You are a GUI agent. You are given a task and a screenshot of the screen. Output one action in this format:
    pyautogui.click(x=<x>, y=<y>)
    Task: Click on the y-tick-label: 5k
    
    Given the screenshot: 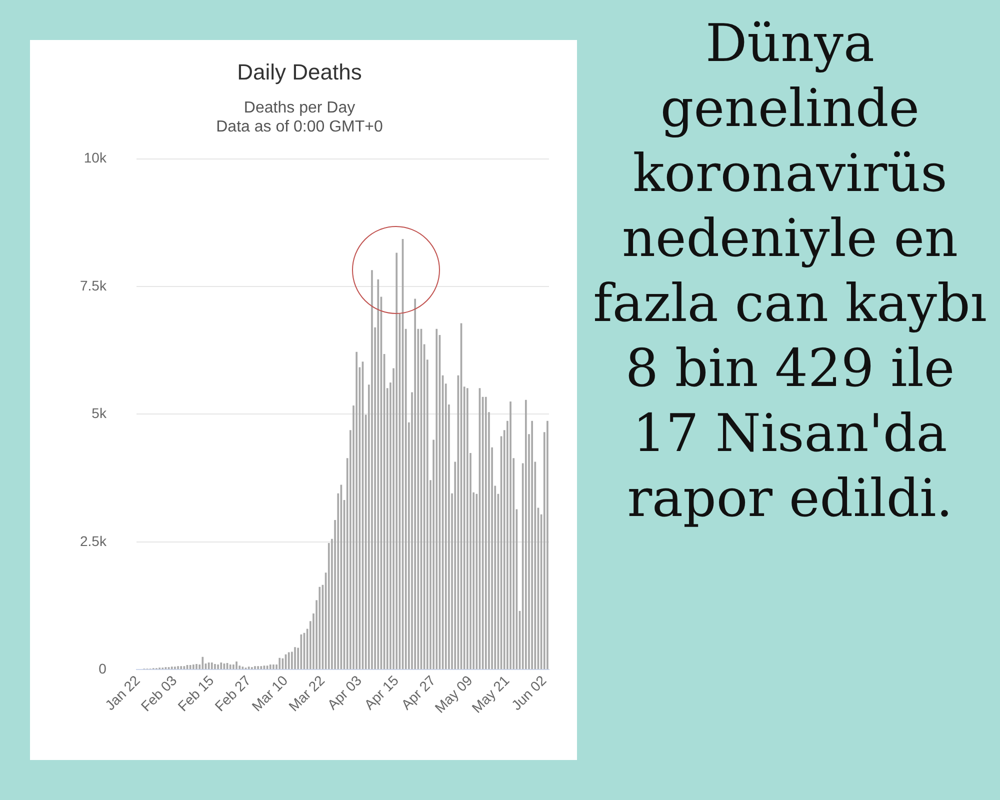 What is the action you would take?
    pyautogui.click(x=100, y=413)
    